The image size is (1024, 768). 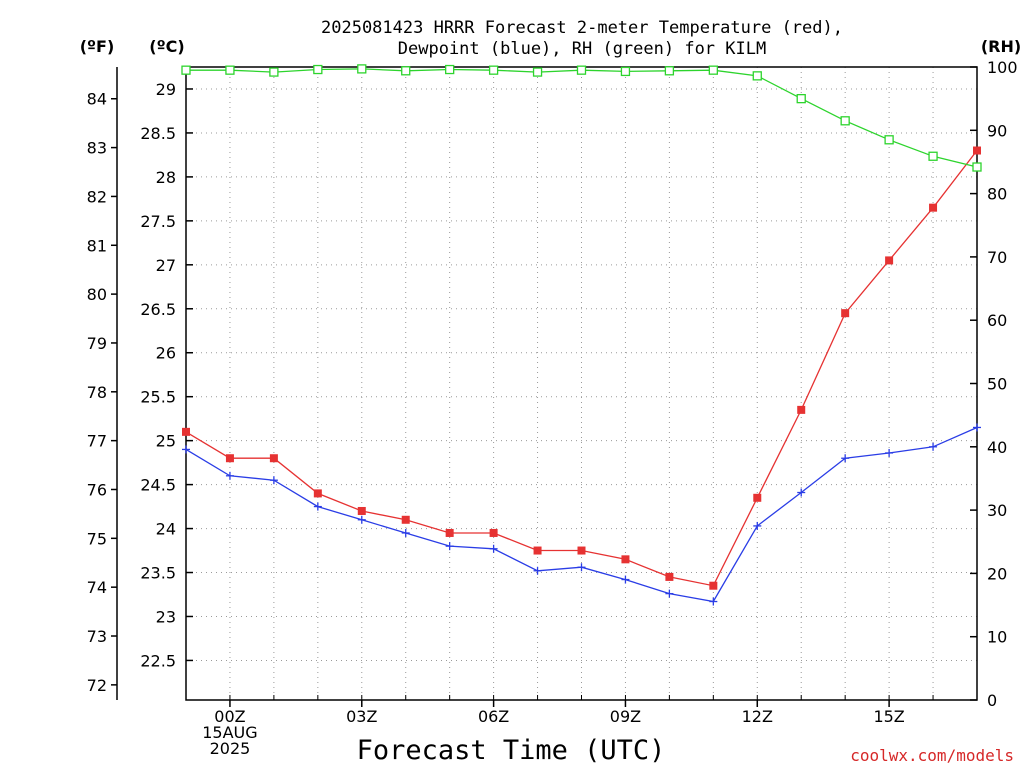 What do you see at coordinates (1001, 46) in the screenshot?
I see `rh-axis-label: (RH)` at bounding box center [1001, 46].